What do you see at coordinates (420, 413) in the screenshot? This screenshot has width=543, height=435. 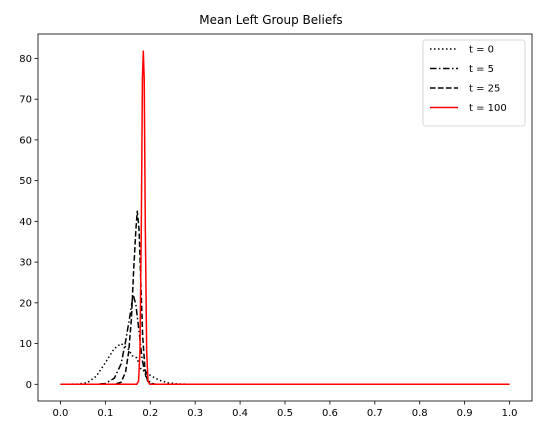 I see `x-tick-label: 0.8` at bounding box center [420, 413].